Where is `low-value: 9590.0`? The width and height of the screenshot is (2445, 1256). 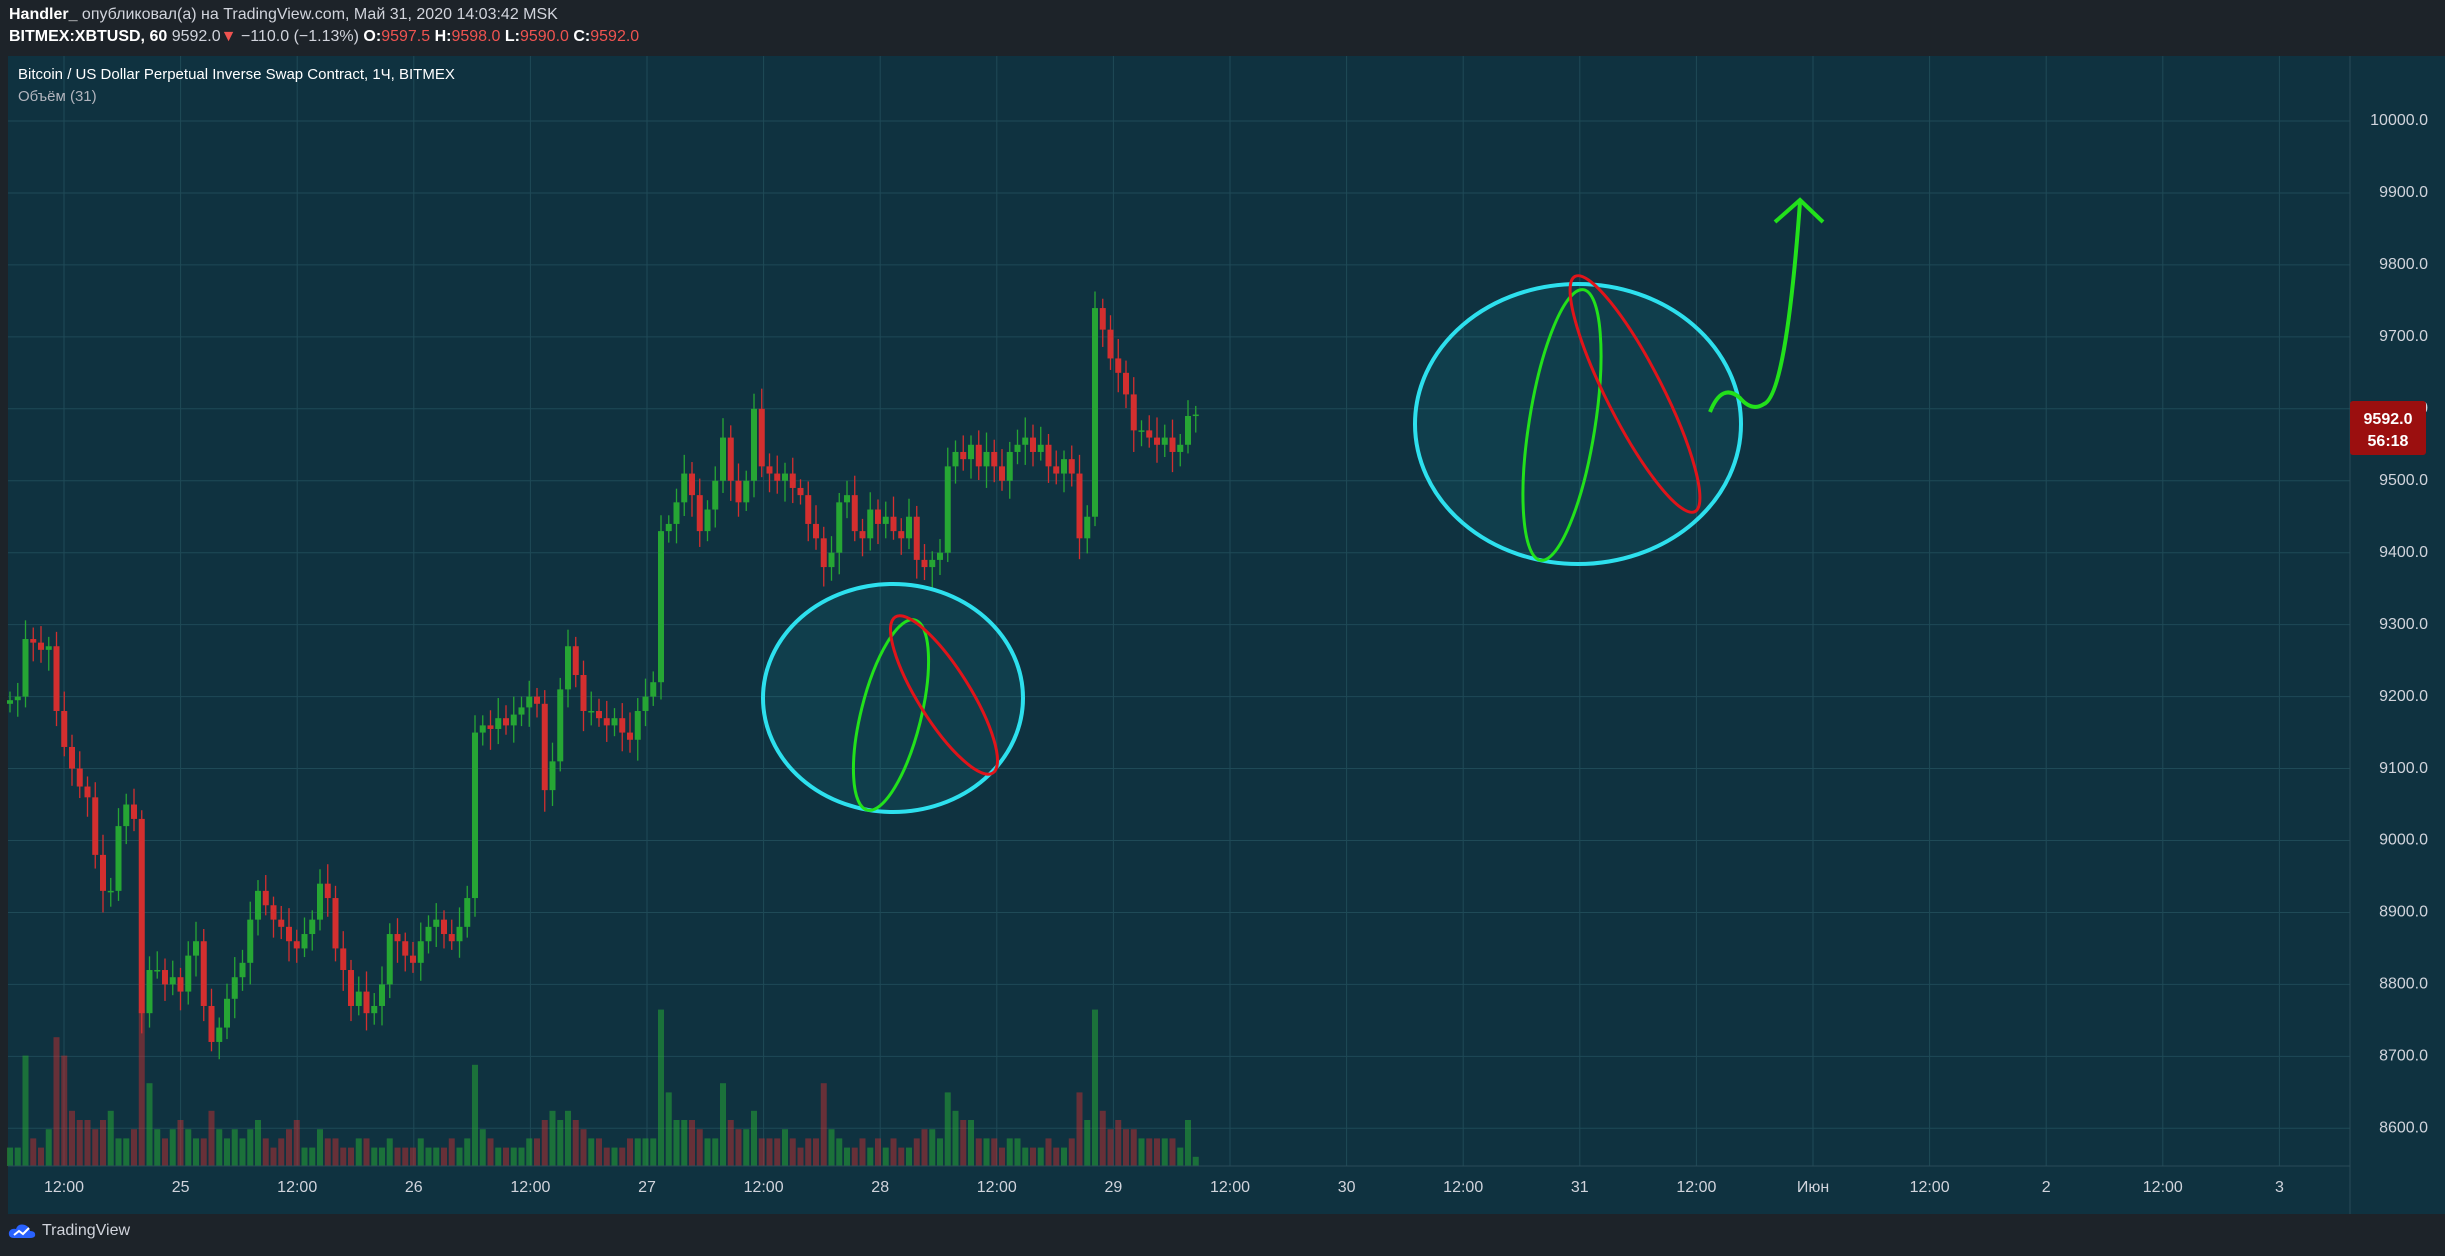
low-value: 9590.0 is located at coordinates (544, 36).